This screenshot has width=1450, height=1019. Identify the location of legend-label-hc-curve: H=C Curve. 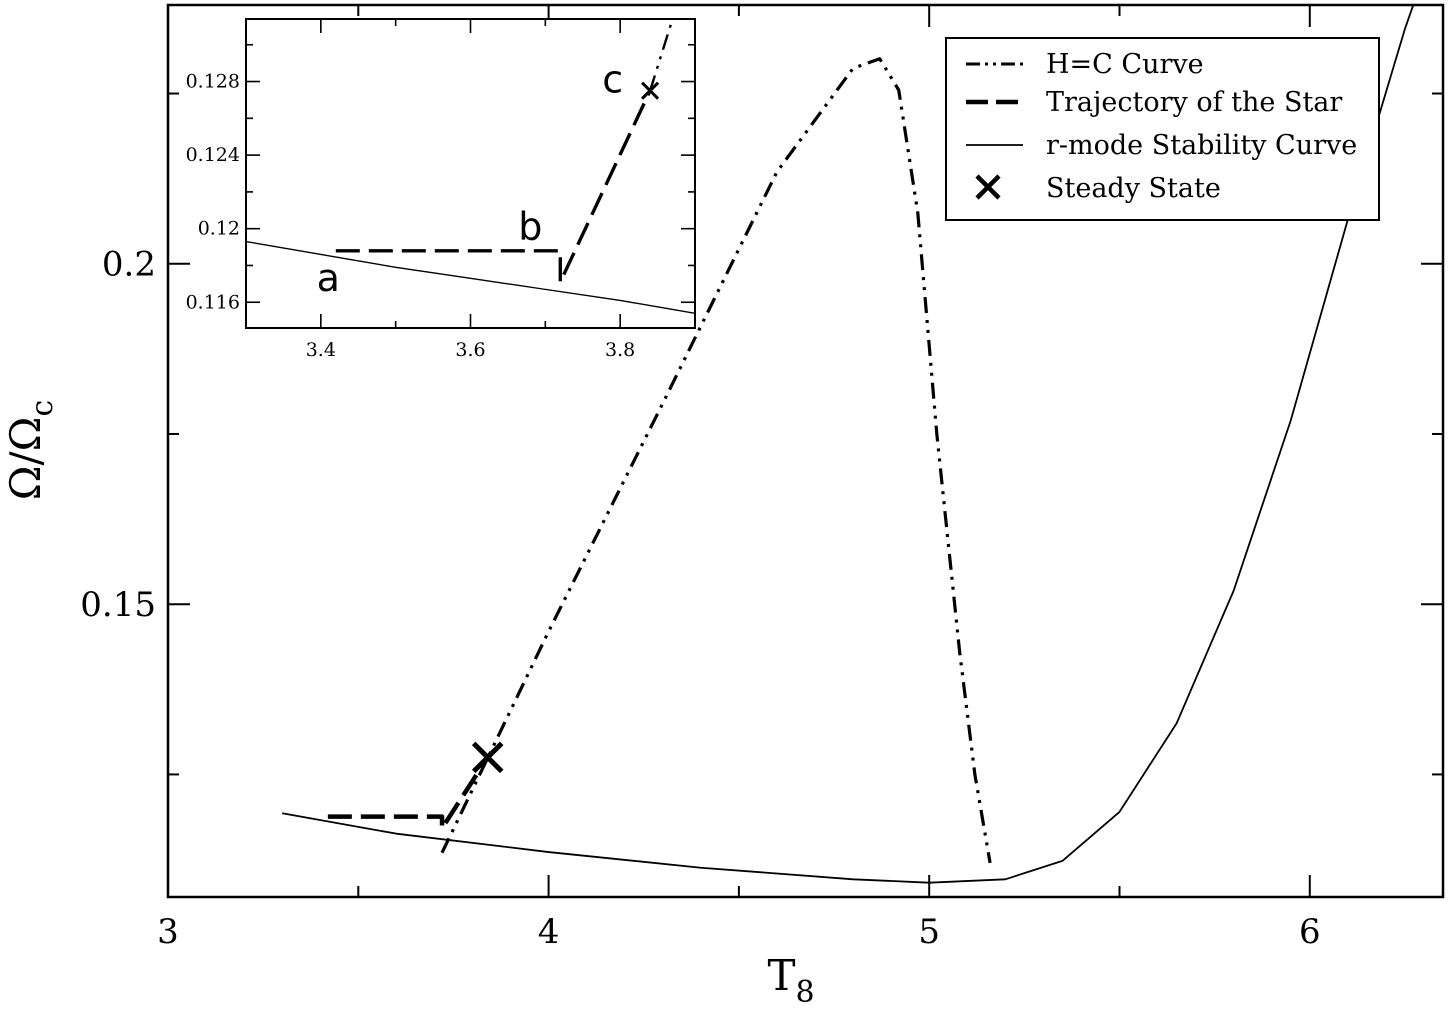
(1125, 64).